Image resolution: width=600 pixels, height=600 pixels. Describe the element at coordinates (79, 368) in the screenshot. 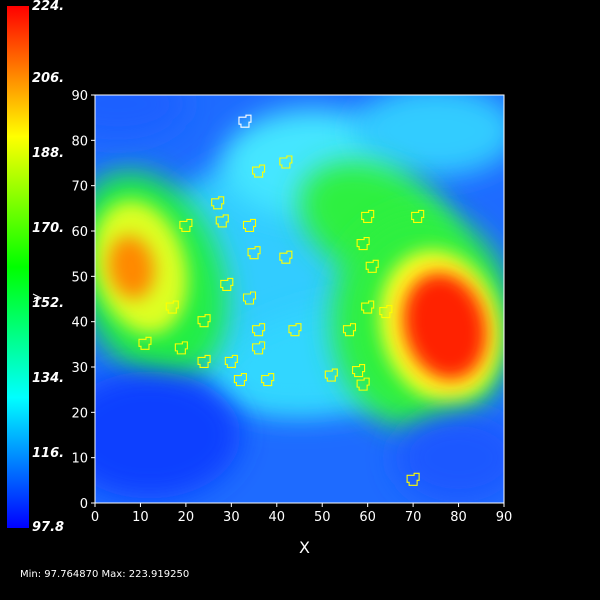

I see `y-axis-tick-label: 30` at that location.